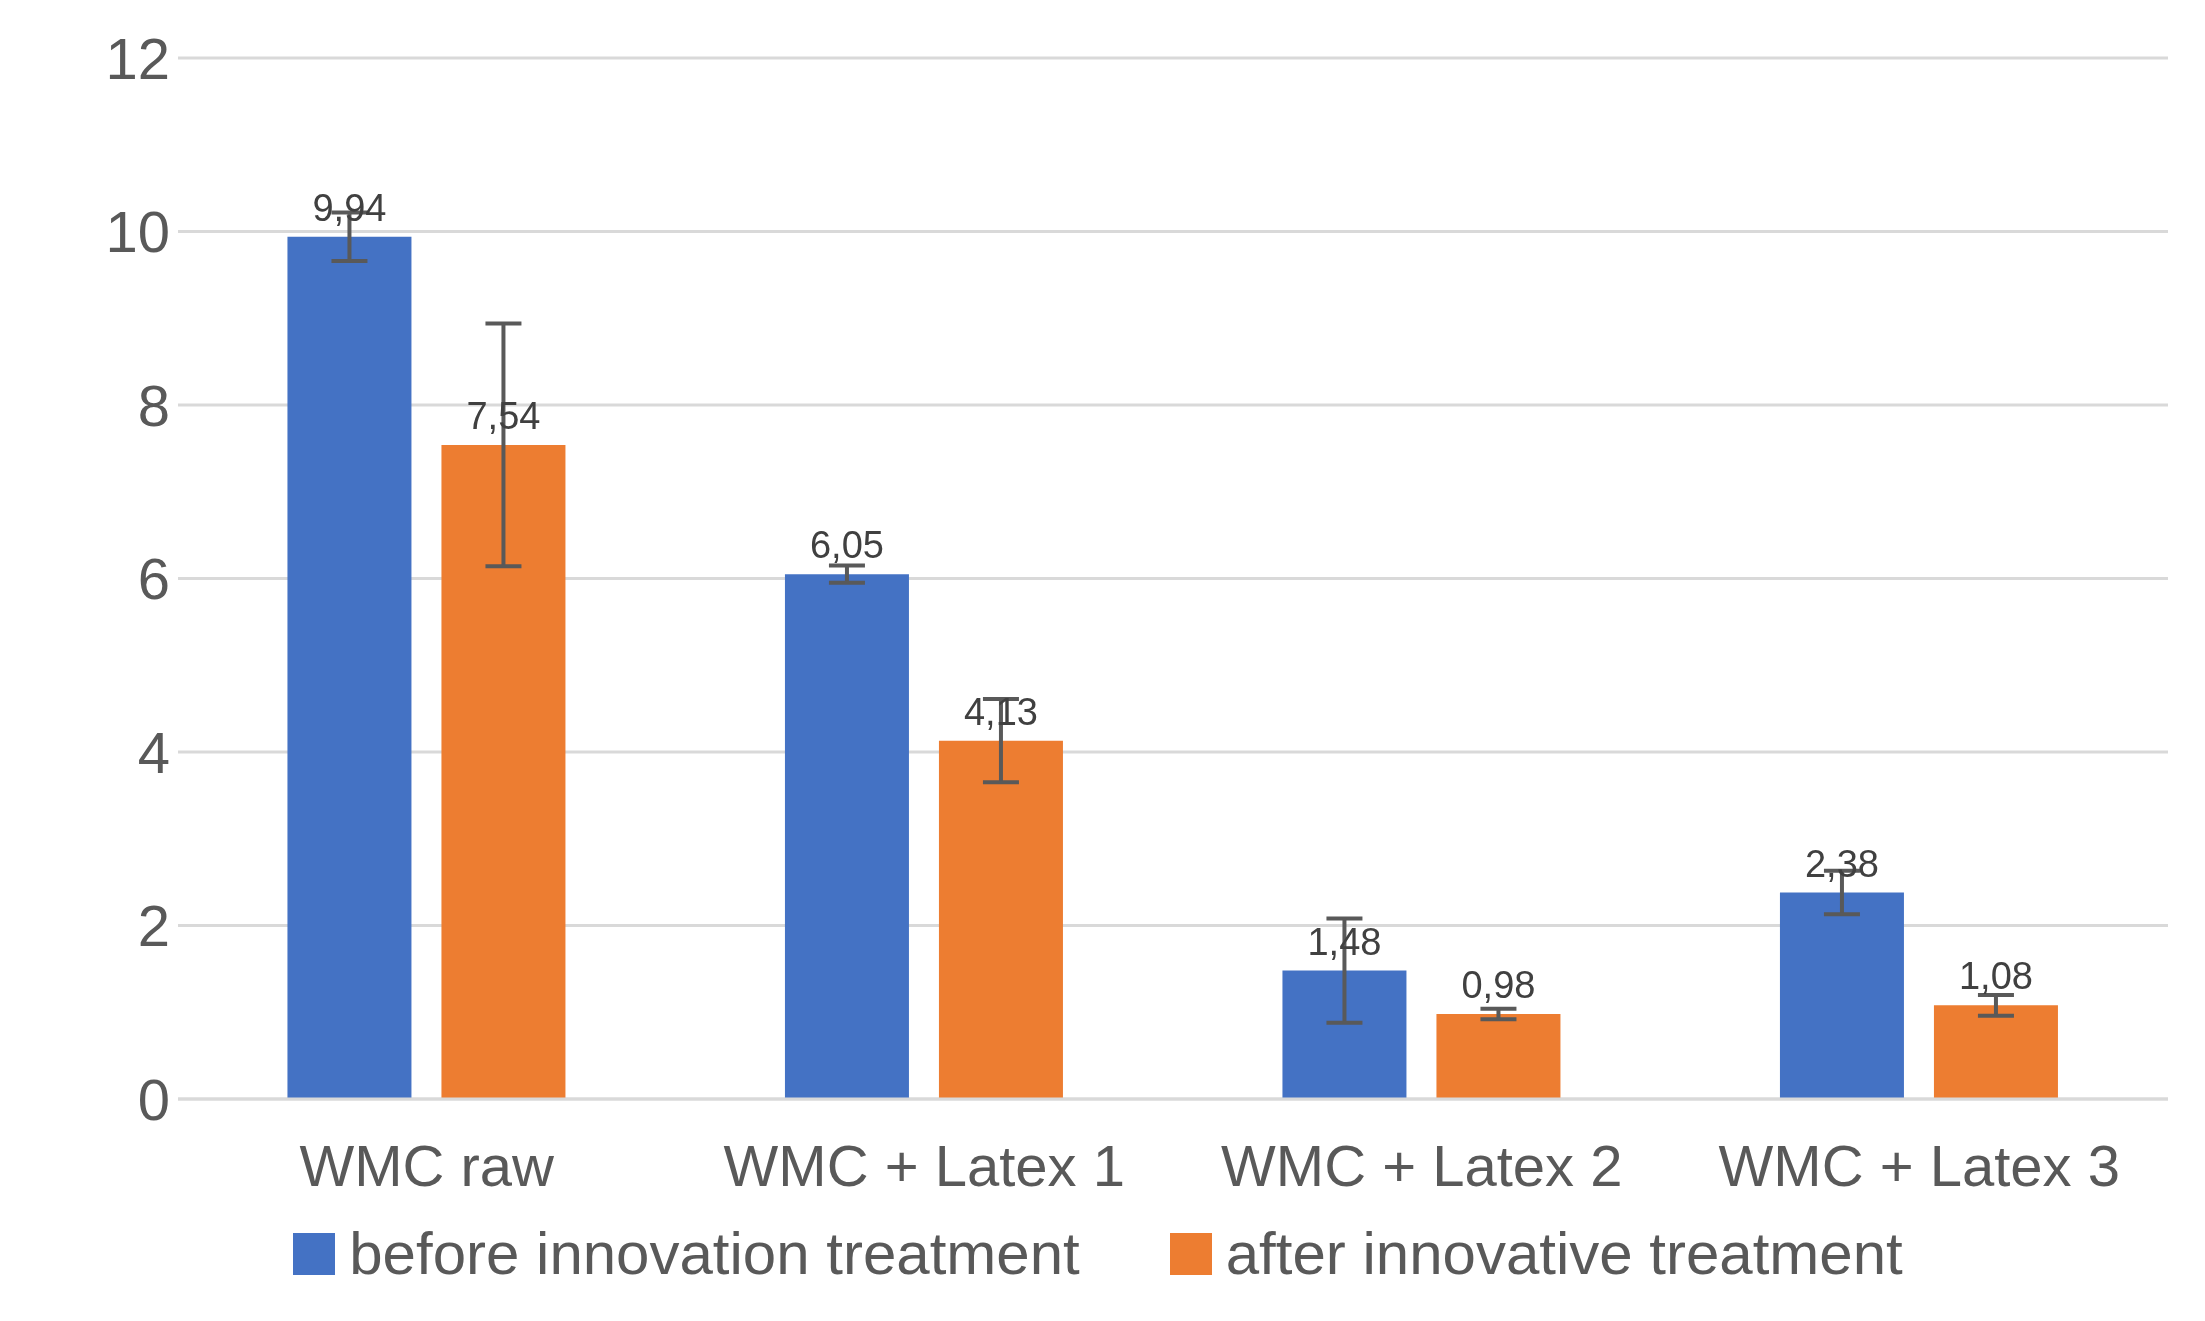  What do you see at coordinates (349, 207) in the screenshot?
I see `data-label: 9,94` at bounding box center [349, 207].